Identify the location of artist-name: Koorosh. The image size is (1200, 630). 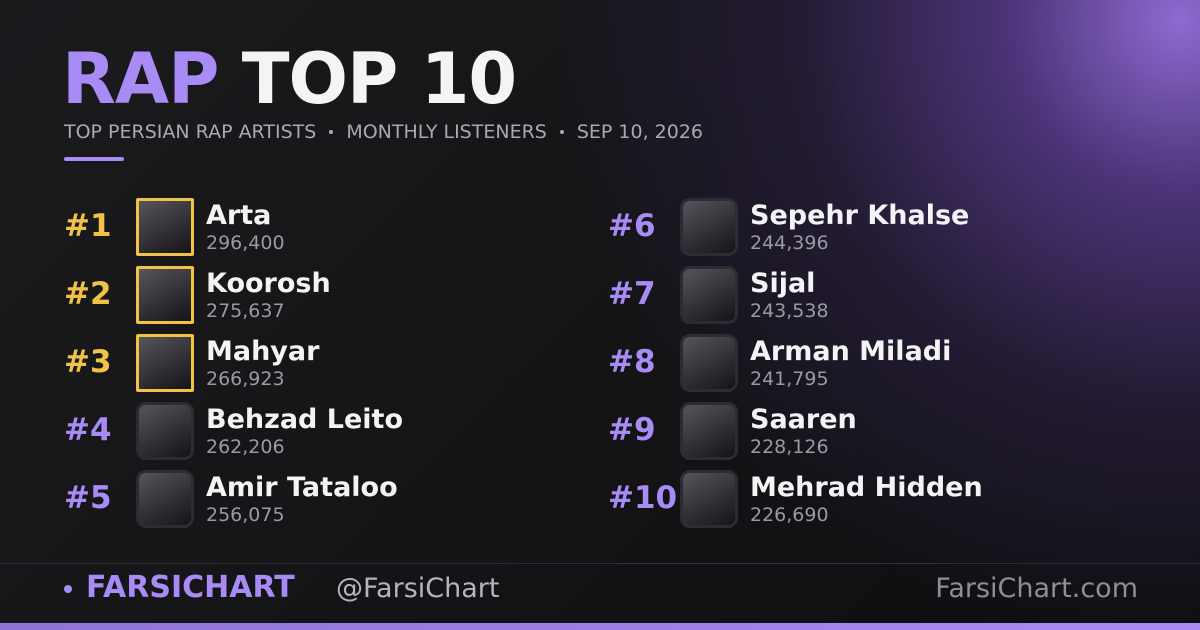
(268, 283).